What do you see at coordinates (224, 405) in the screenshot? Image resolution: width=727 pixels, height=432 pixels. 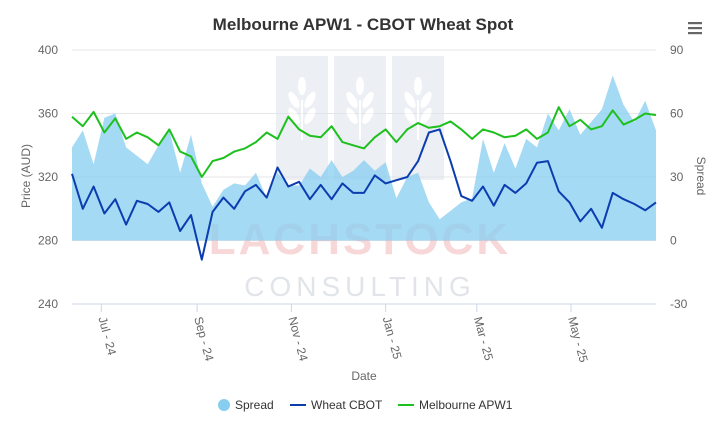 I see `legend-marker-spread` at bounding box center [224, 405].